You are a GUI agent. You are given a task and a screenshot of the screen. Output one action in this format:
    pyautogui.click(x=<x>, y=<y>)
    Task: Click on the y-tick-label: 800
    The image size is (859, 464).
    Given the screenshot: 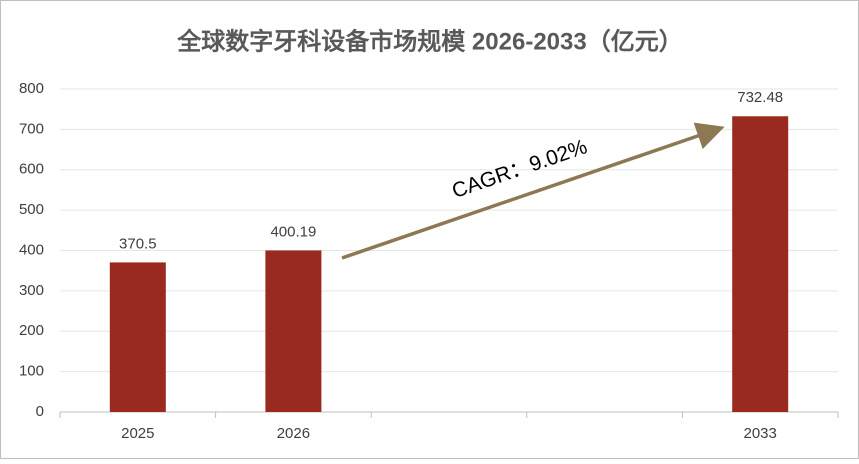 What is the action you would take?
    pyautogui.click(x=31, y=88)
    